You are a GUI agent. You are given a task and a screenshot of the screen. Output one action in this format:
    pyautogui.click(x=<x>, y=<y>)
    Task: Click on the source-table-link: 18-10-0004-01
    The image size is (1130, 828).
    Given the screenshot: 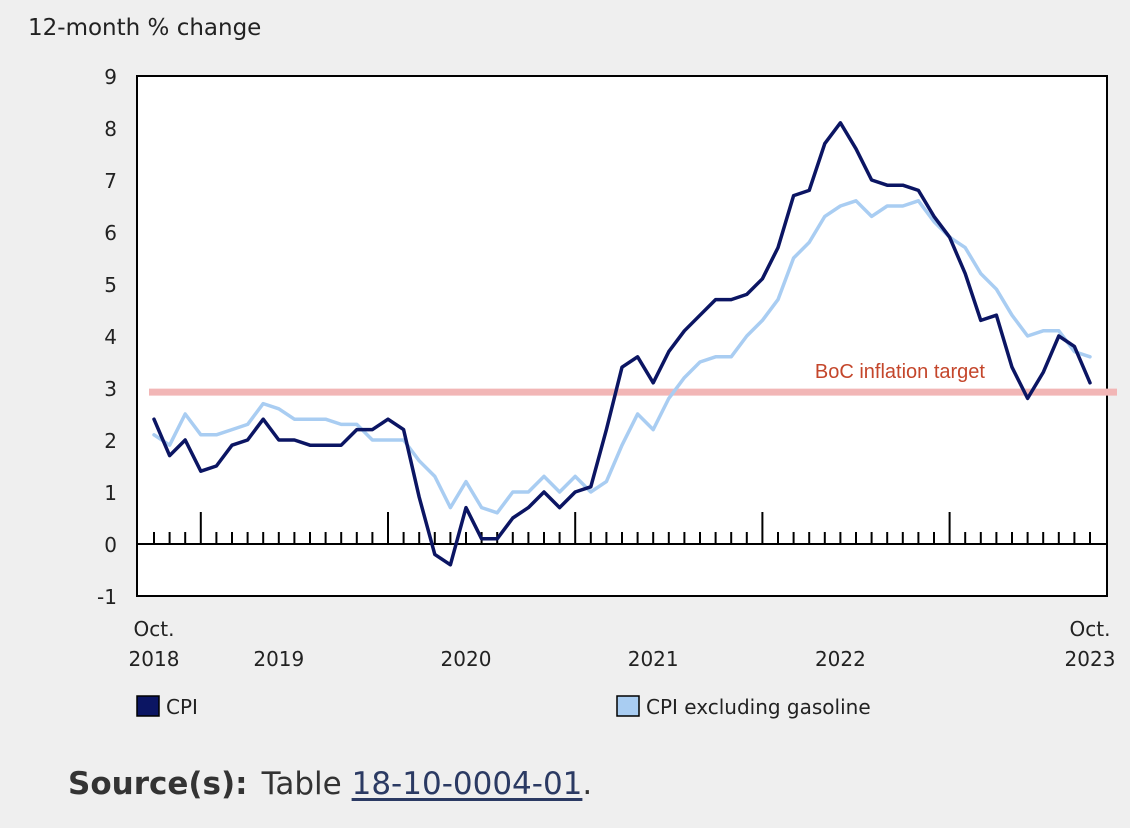 What is the action you would take?
    pyautogui.click(x=467, y=784)
    